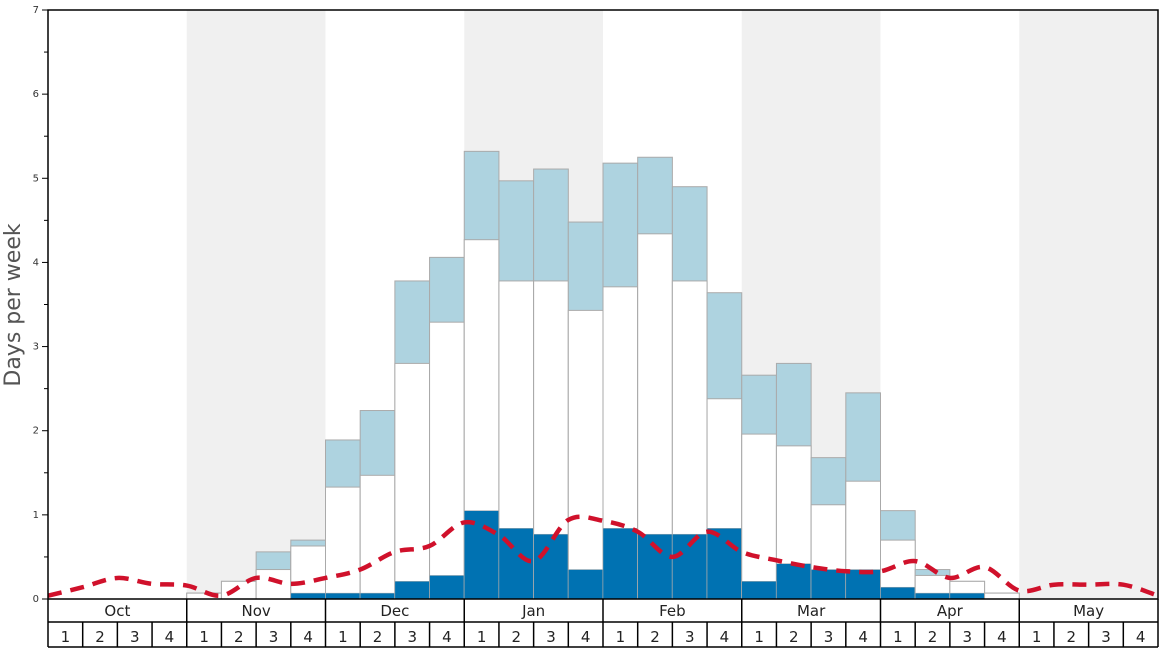 The width and height of the screenshot is (1168, 648). I want to click on month-label-mar: Mar, so click(811, 611).